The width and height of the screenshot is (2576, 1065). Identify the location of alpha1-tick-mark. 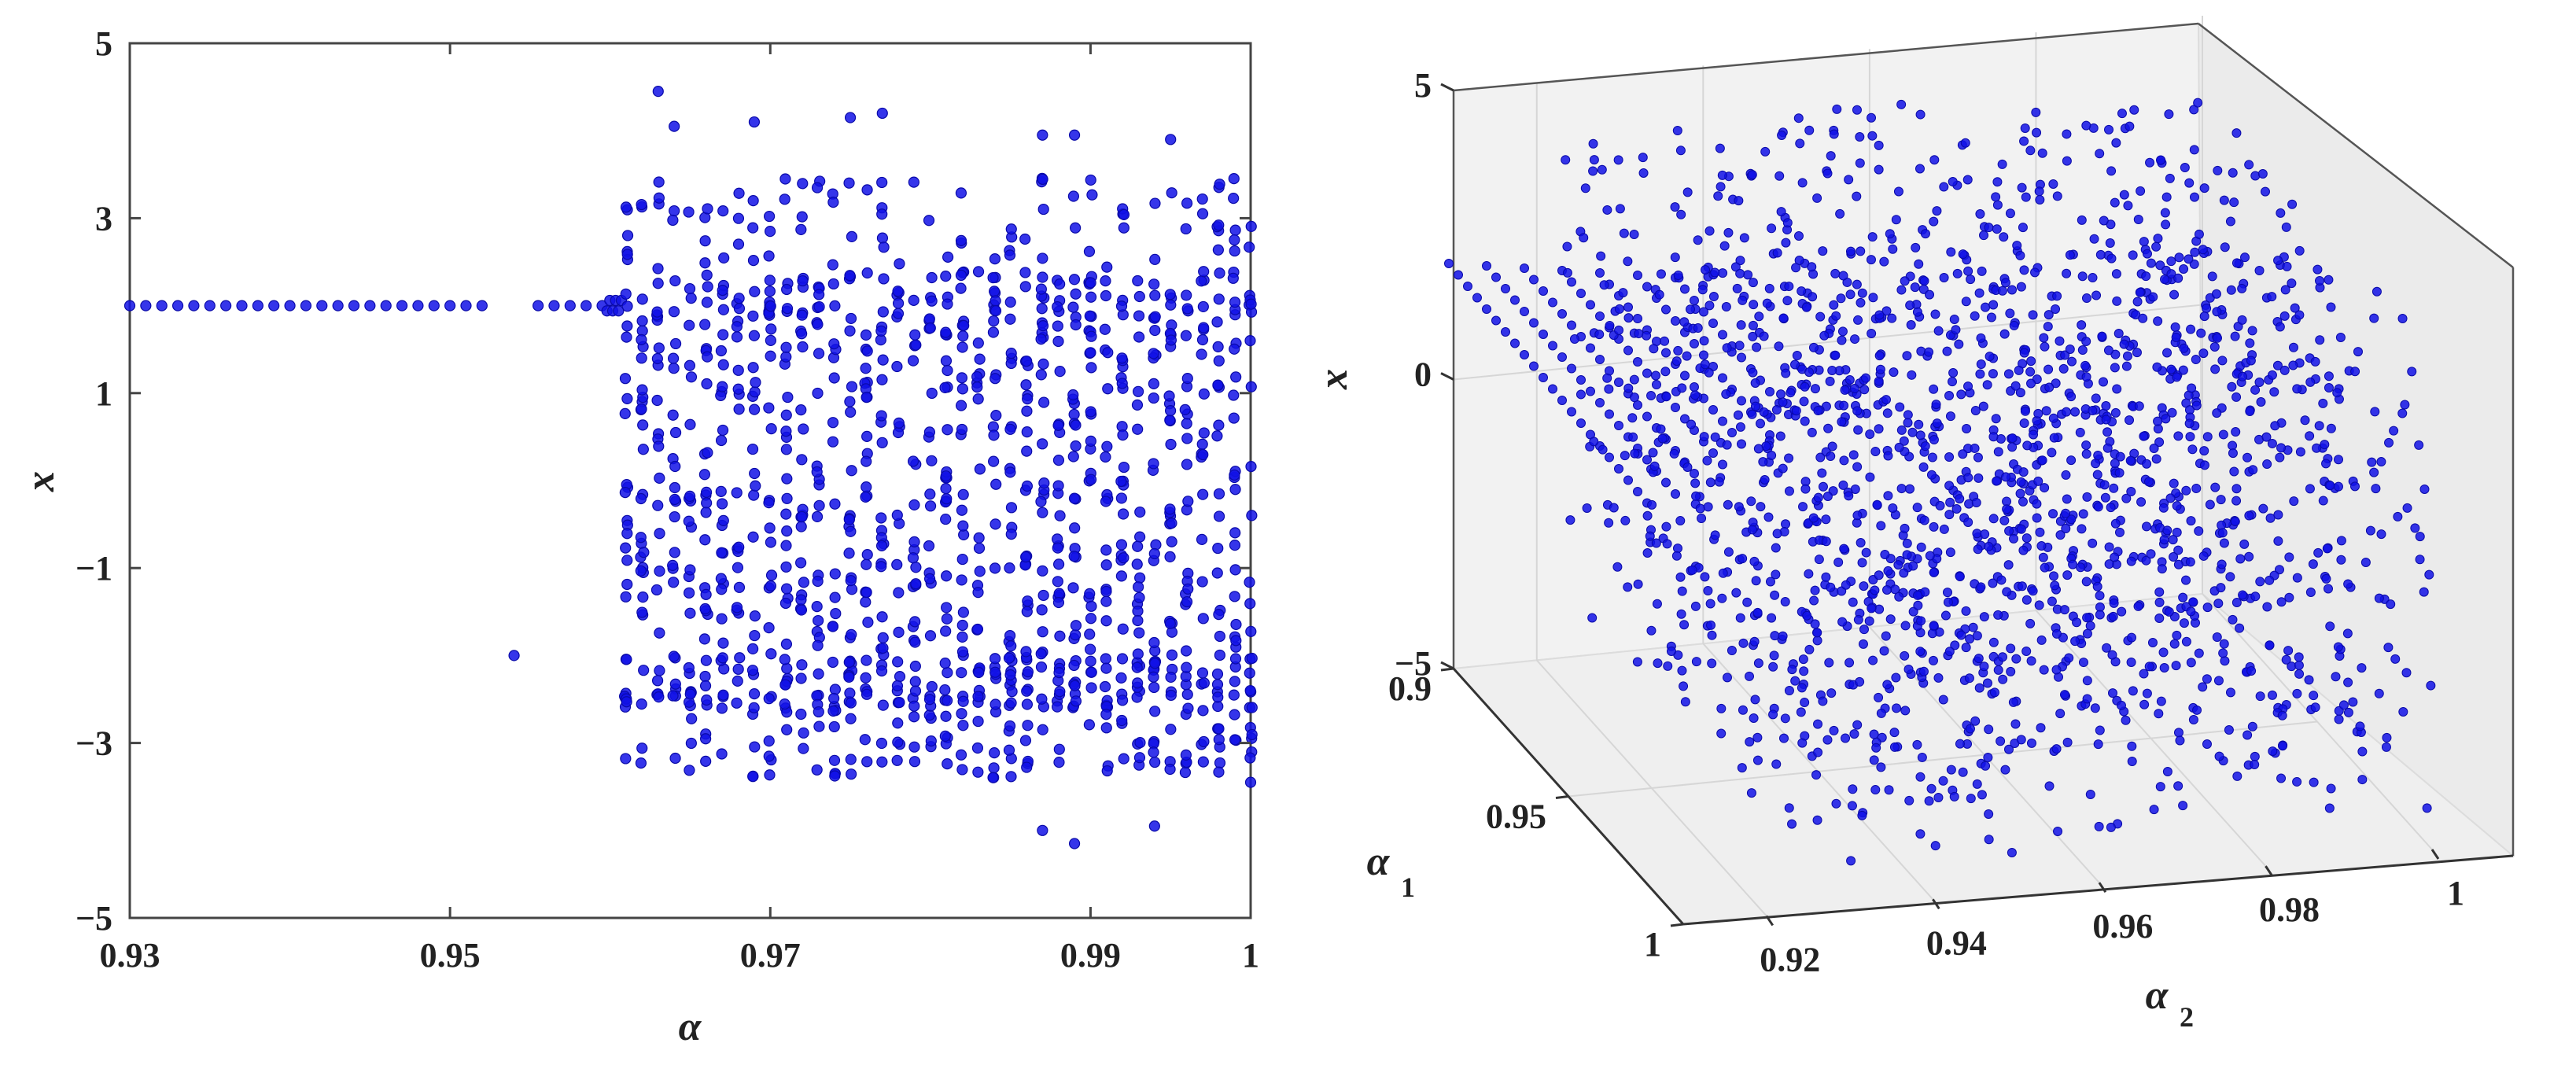
(1677, 925).